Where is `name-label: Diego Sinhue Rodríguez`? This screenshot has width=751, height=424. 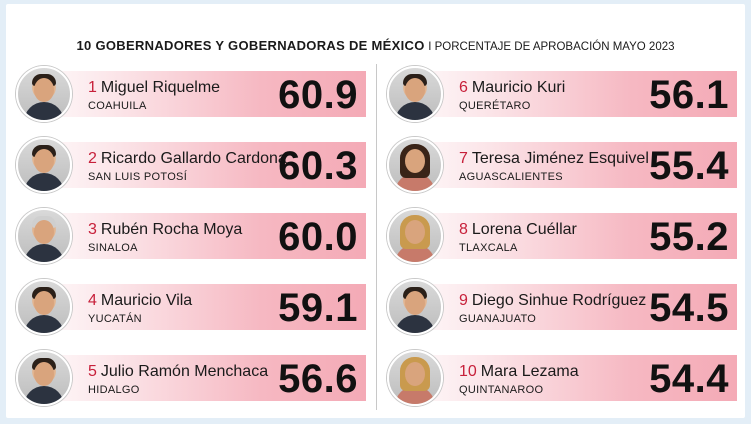 name-label: Diego Sinhue Rodríguez is located at coordinates (559, 300).